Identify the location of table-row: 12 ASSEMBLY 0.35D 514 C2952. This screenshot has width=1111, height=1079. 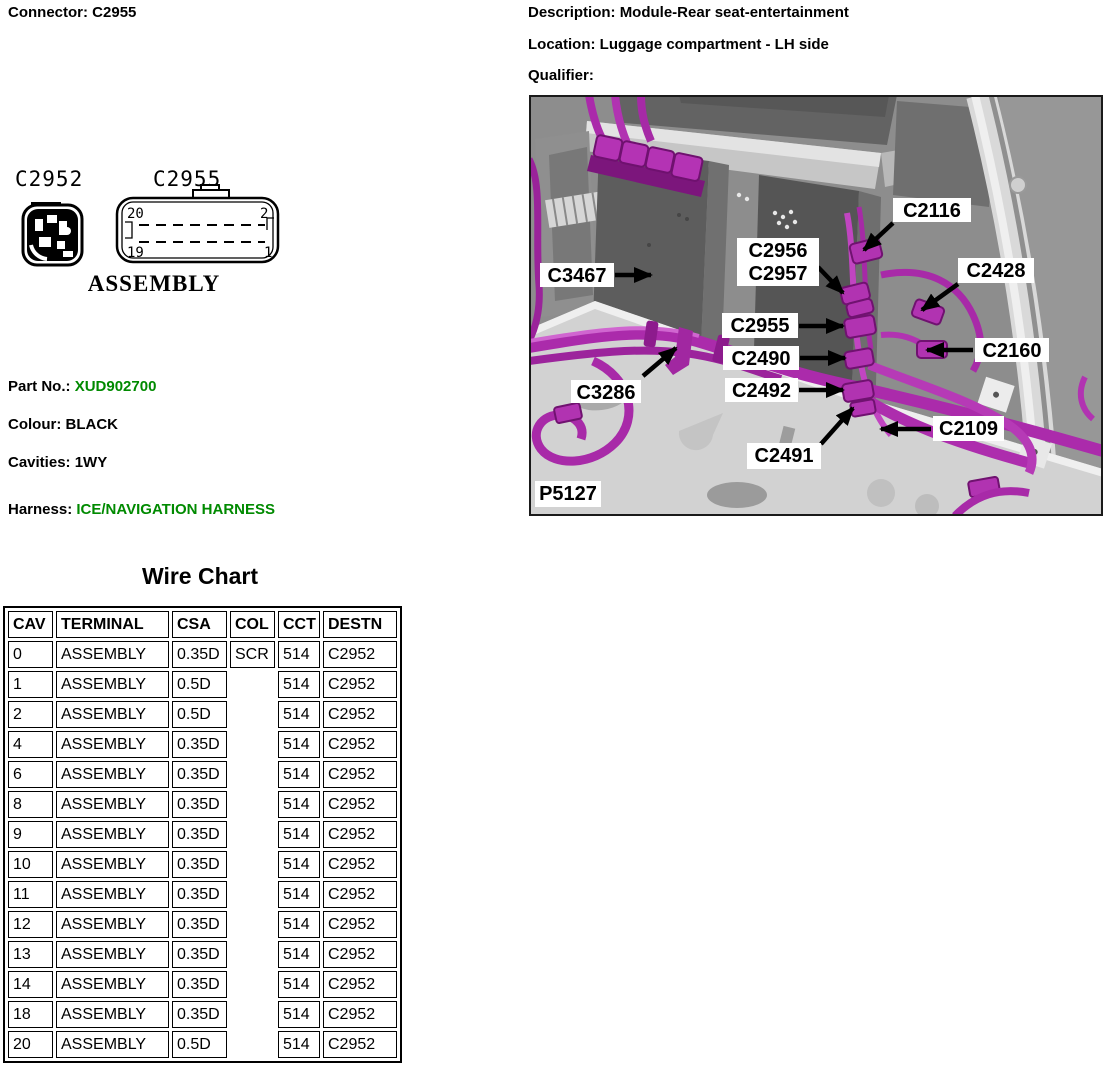
(202, 924).